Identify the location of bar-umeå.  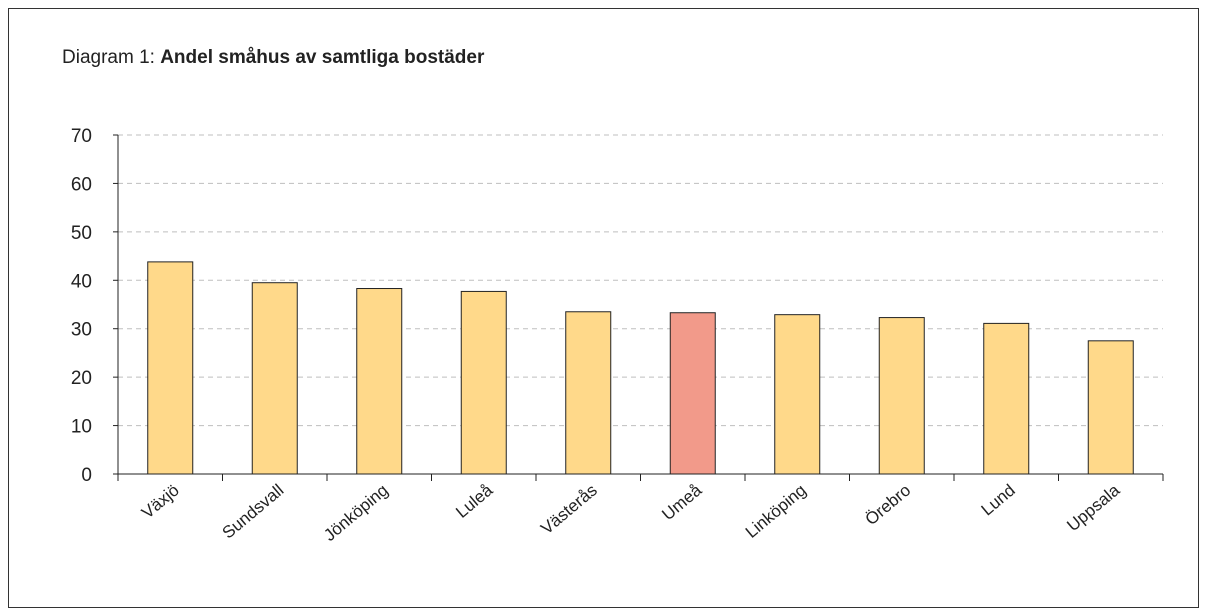
(692, 393).